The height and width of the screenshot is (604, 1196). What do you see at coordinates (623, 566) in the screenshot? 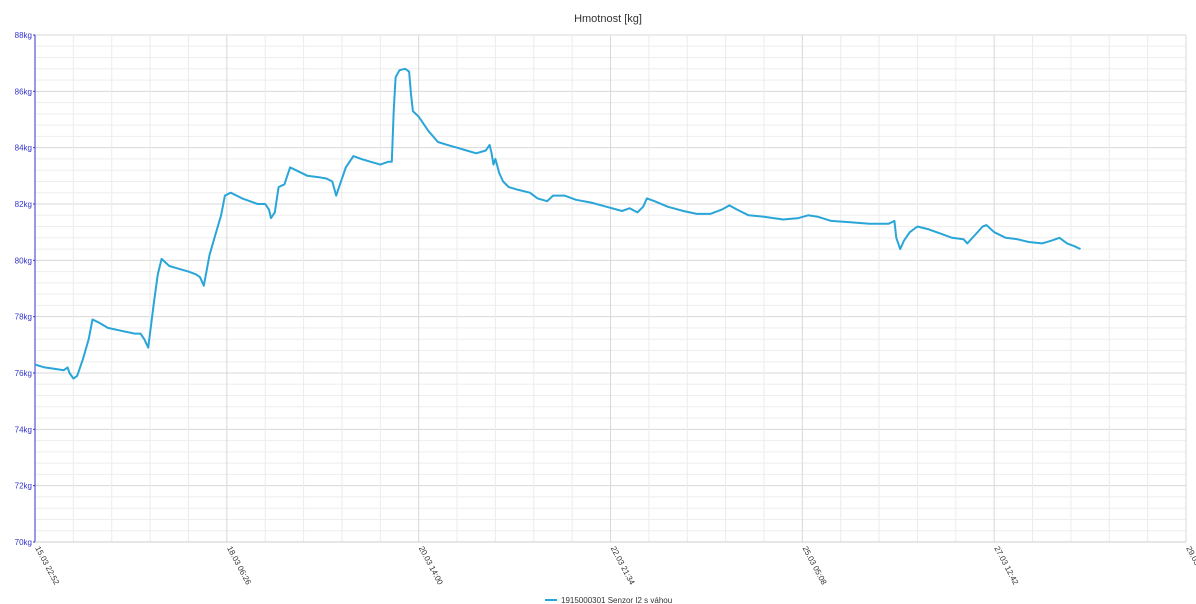
I see `x-tick-label: 22.03 21:34` at bounding box center [623, 566].